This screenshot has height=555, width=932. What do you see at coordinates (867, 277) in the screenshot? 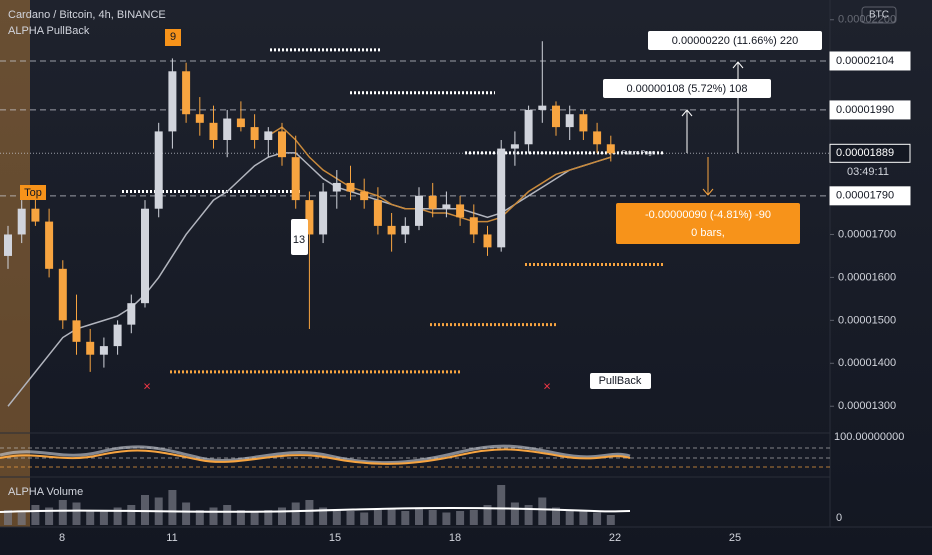
I see `y-tick-label: 0.00001600` at bounding box center [867, 277].